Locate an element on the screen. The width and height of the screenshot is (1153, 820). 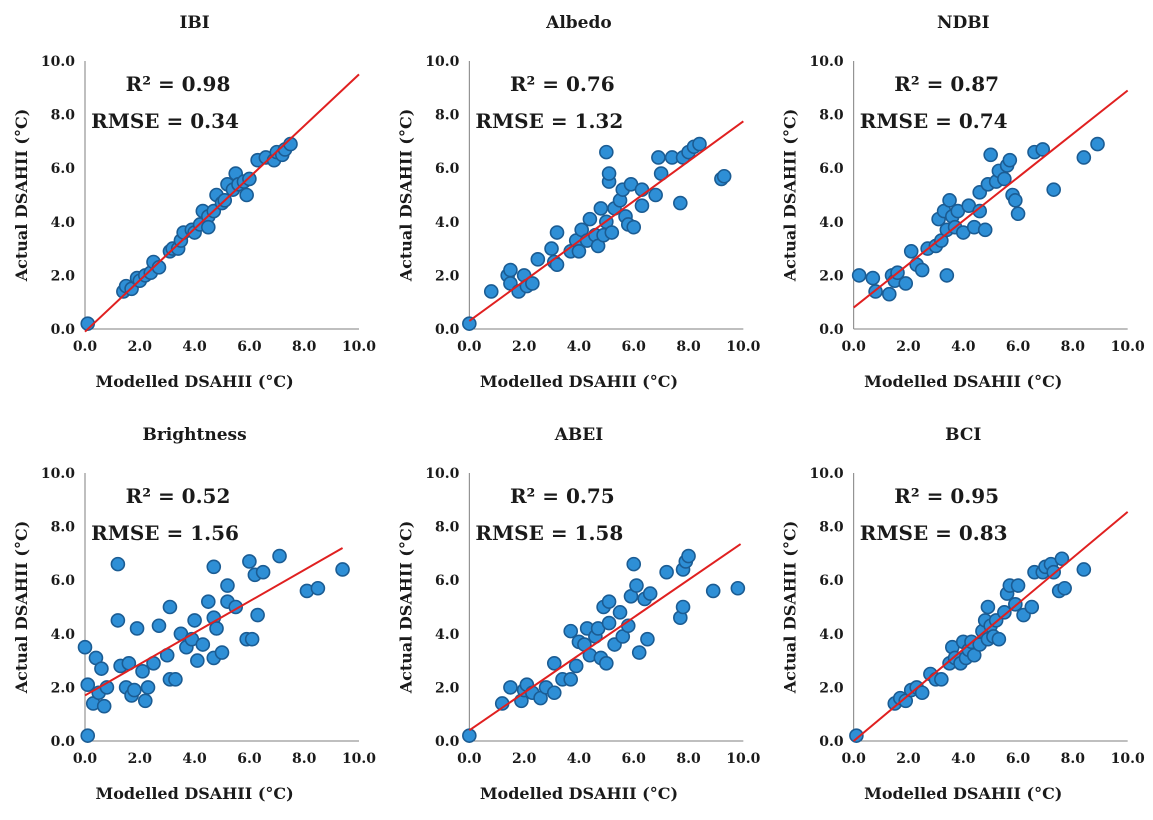
rmse-label: RMSE = 0.34 is located at coordinates (165, 121).